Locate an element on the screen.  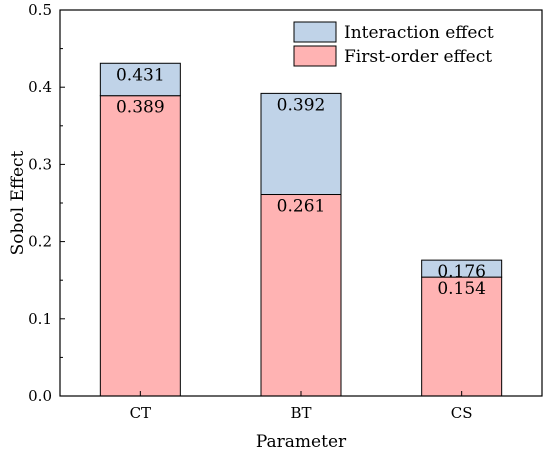
data-label-first-order: 0.389 is located at coordinates (140, 108).